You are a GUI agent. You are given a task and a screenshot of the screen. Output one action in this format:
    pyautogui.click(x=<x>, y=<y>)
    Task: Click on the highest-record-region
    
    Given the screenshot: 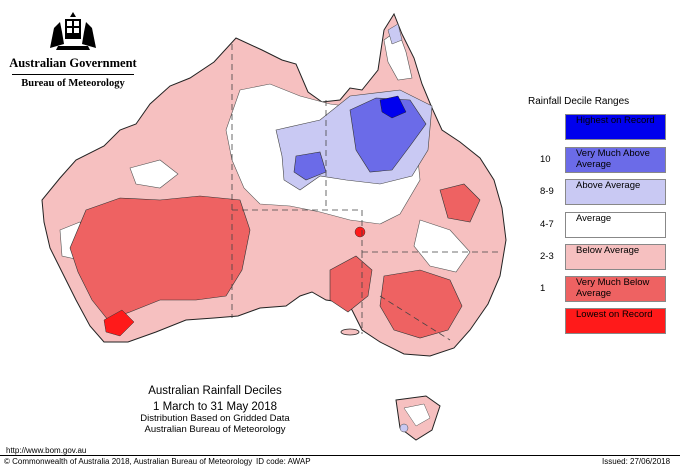 What is the action you would take?
    pyautogui.click(x=393, y=107)
    